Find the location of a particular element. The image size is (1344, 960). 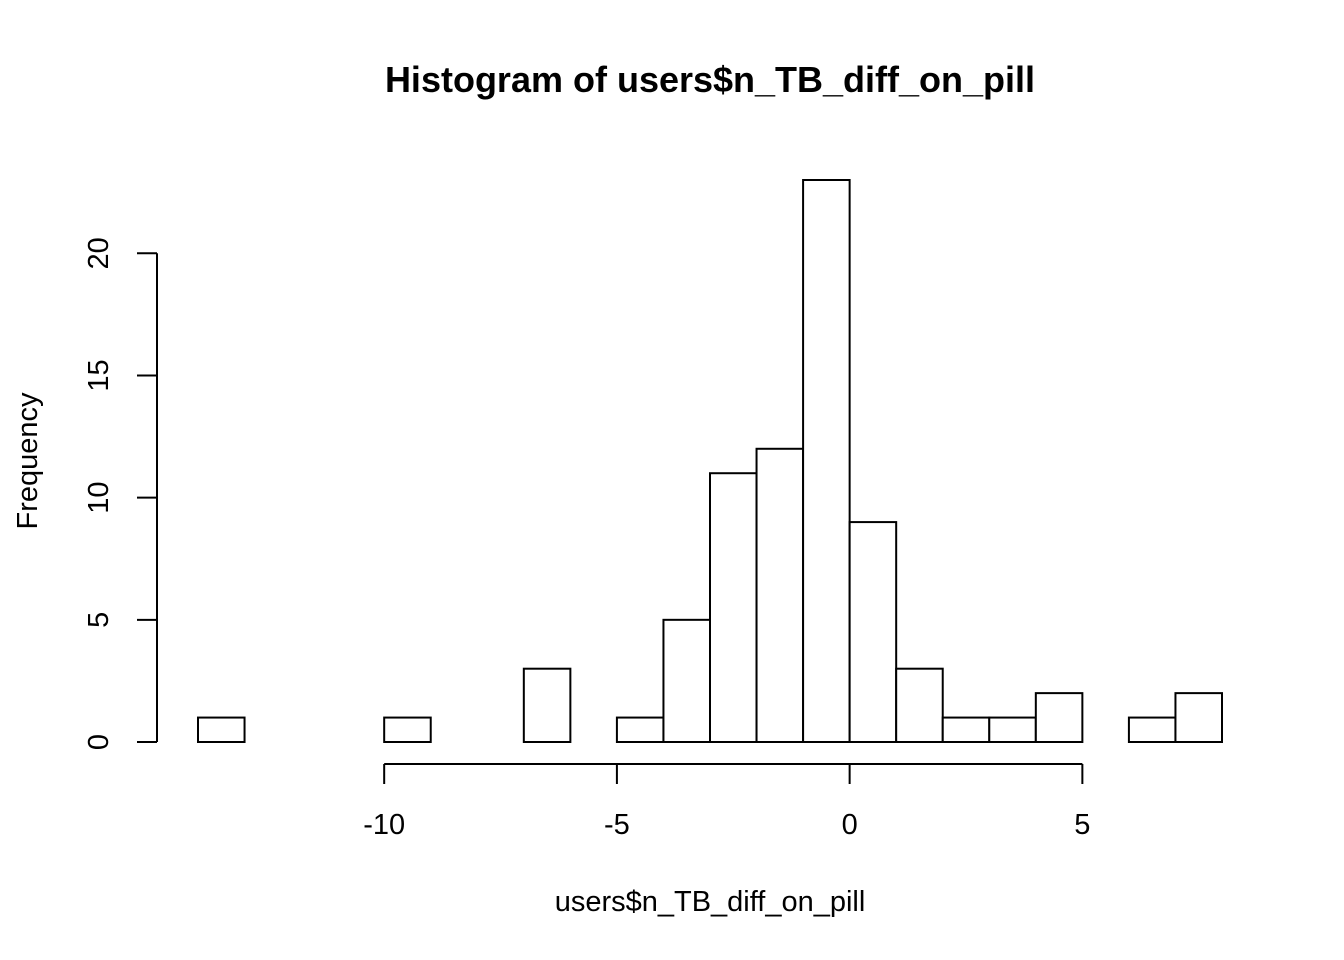

x-axis-label: users$n_TB_diff_on_pill is located at coordinates (710, 902).